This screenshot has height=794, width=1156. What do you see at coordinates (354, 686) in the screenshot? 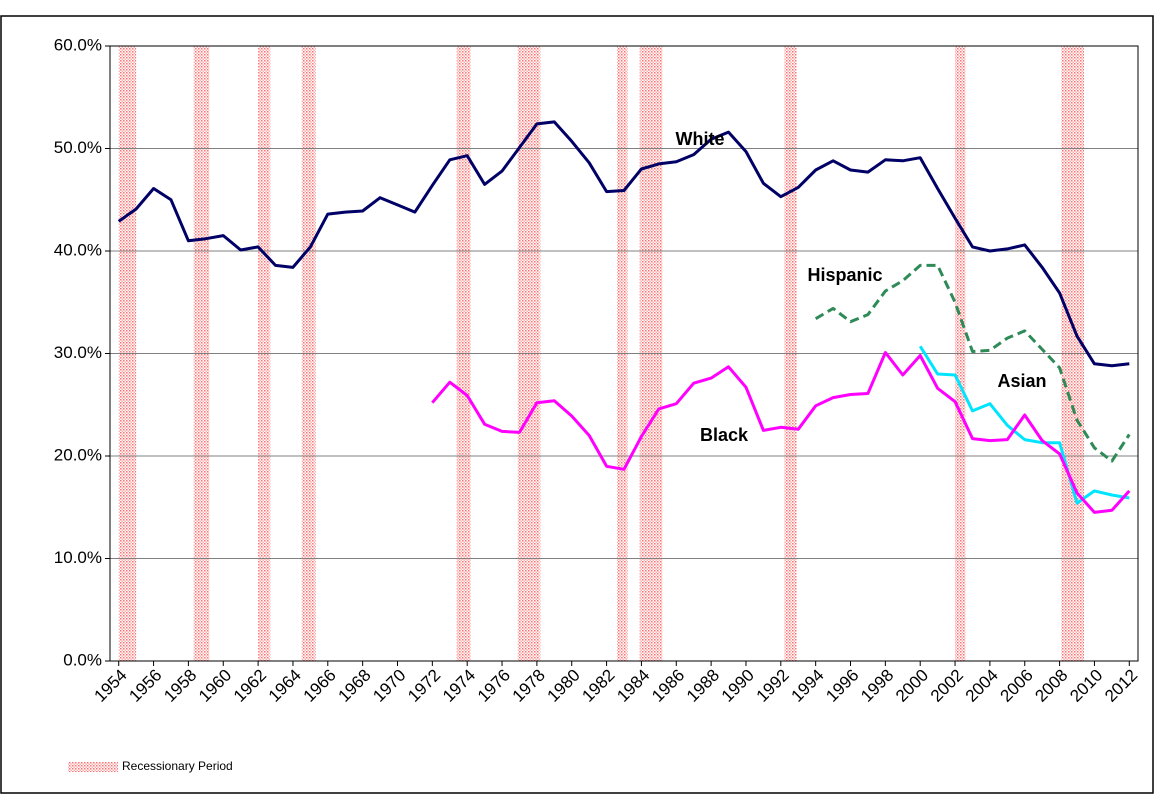
I see `x-tick-label: 1968` at bounding box center [354, 686].